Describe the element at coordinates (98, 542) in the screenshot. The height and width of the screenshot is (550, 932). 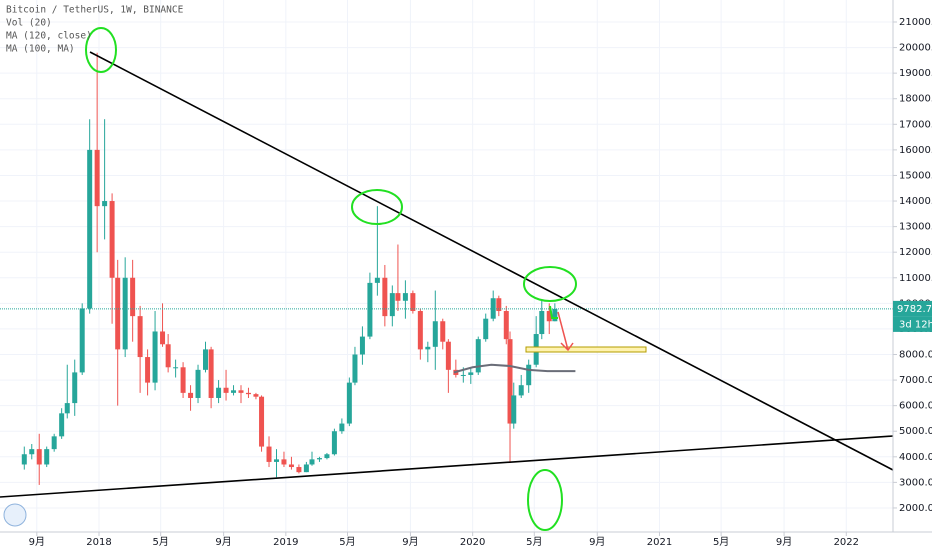
I see `x-tick-label: 2018` at that location.